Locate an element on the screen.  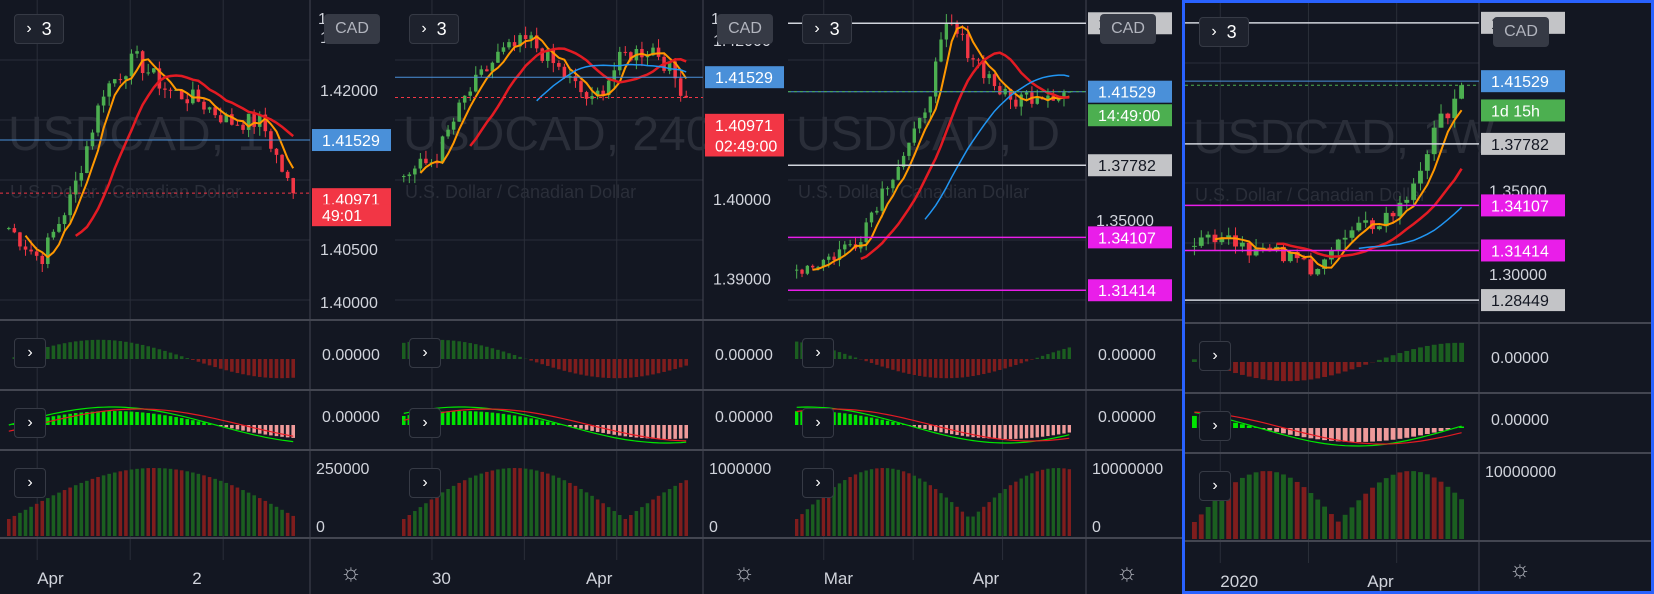
time-axis-label: Apr is located at coordinates (1380, 581).